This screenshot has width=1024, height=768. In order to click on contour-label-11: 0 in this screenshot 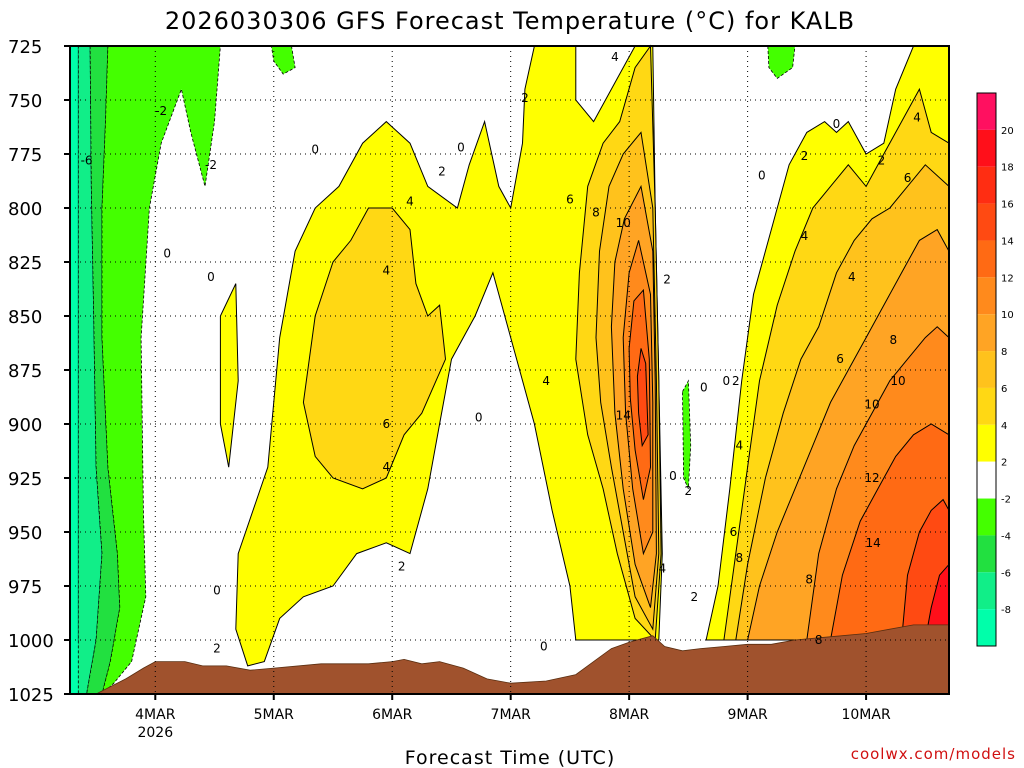, I will do `click(461, 148)`.